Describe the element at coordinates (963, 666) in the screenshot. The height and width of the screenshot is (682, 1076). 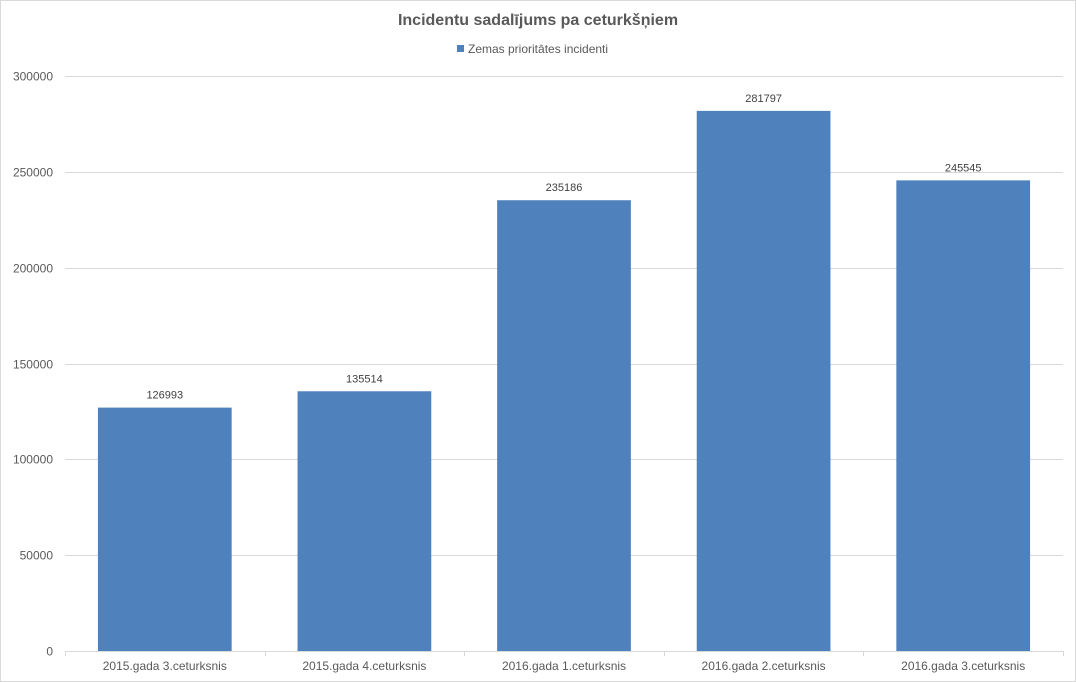
I see `x-category-label: 2016.gada 3.ceturksnis` at that location.